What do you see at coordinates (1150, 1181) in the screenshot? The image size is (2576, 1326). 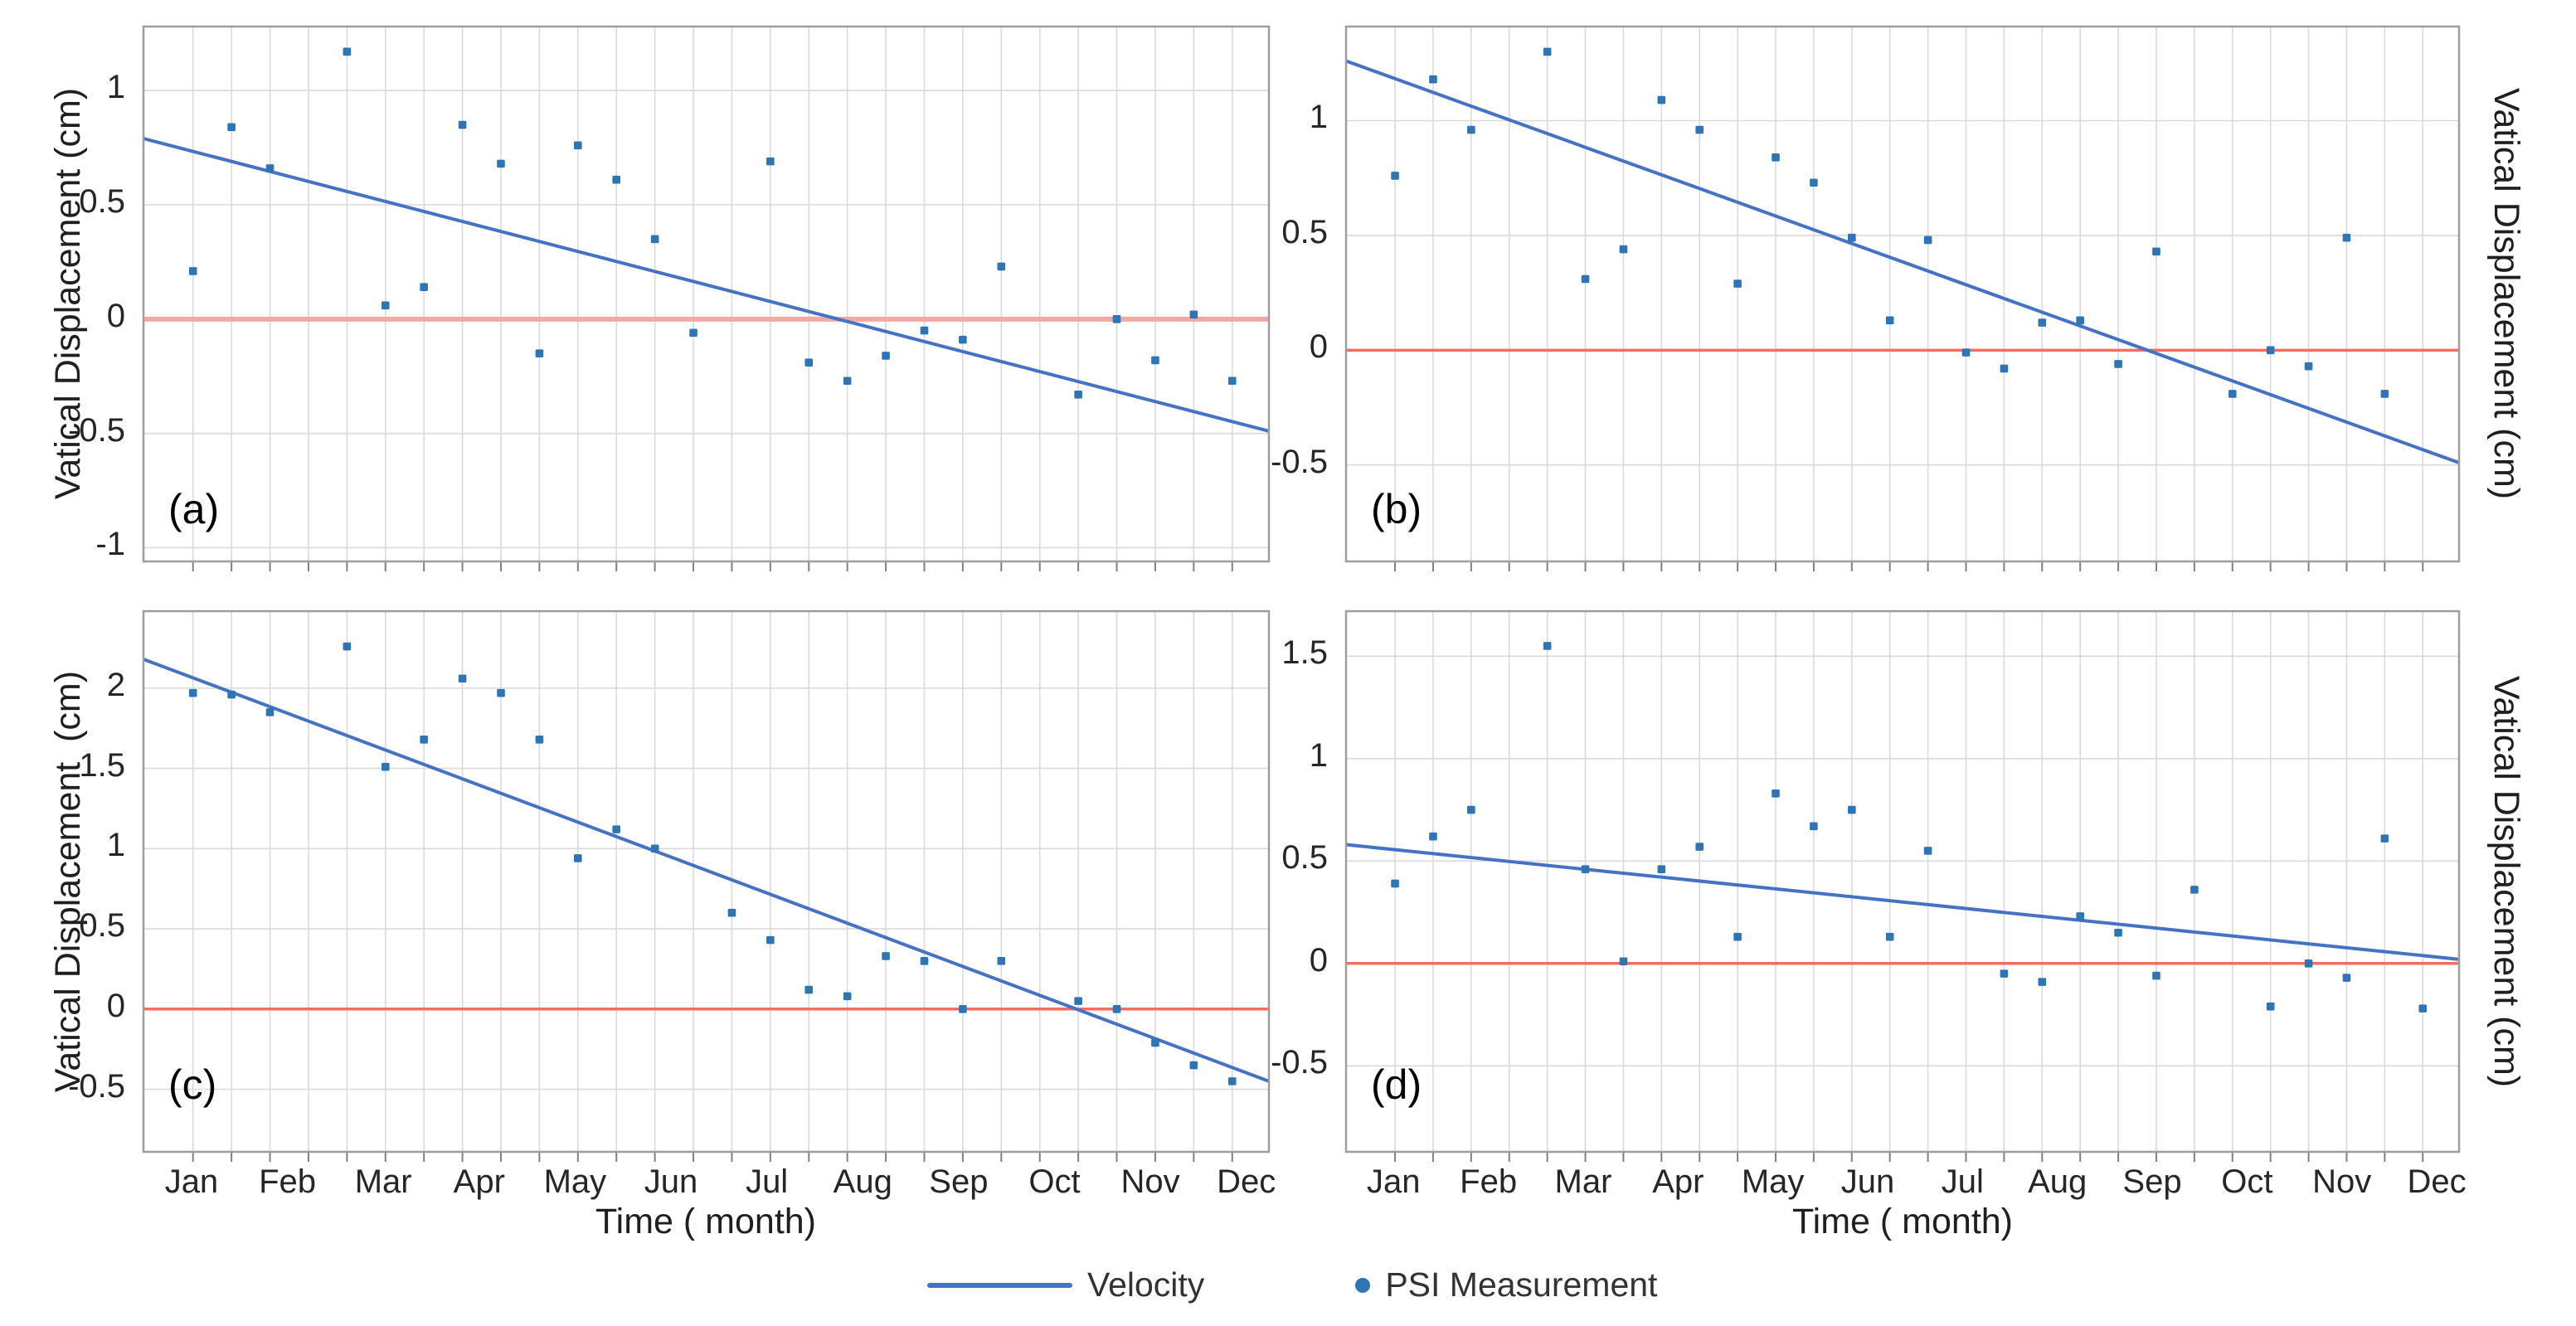 I see `month-label: Nov` at bounding box center [1150, 1181].